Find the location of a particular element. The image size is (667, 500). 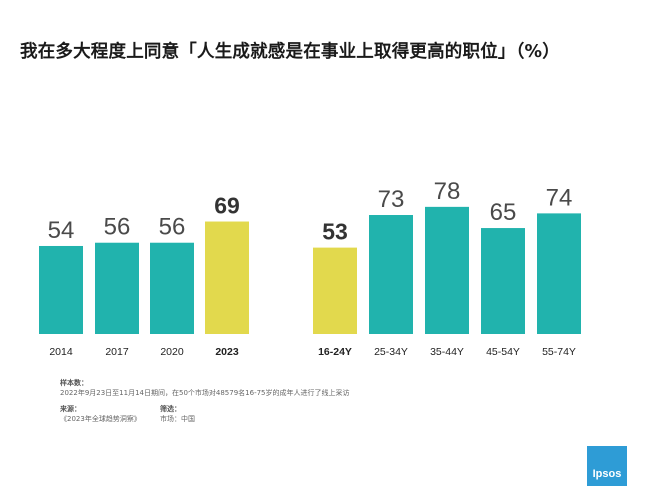

value-label-2023: 69 is located at coordinates (227, 206).